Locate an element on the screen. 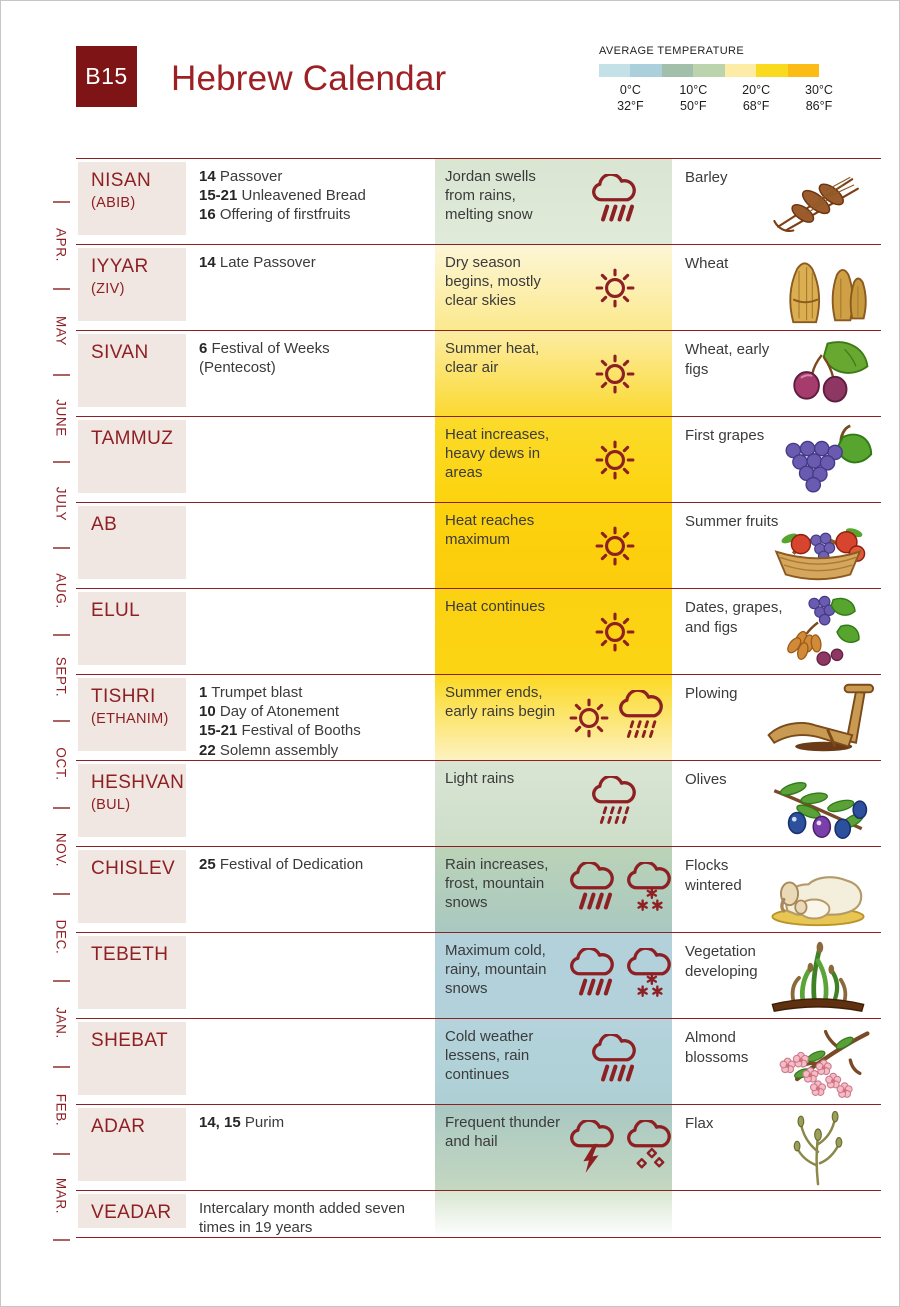 Image resolution: width=900 pixels, height=1307 pixels. crop-label: Flocks wintered is located at coordinates (713, 875).